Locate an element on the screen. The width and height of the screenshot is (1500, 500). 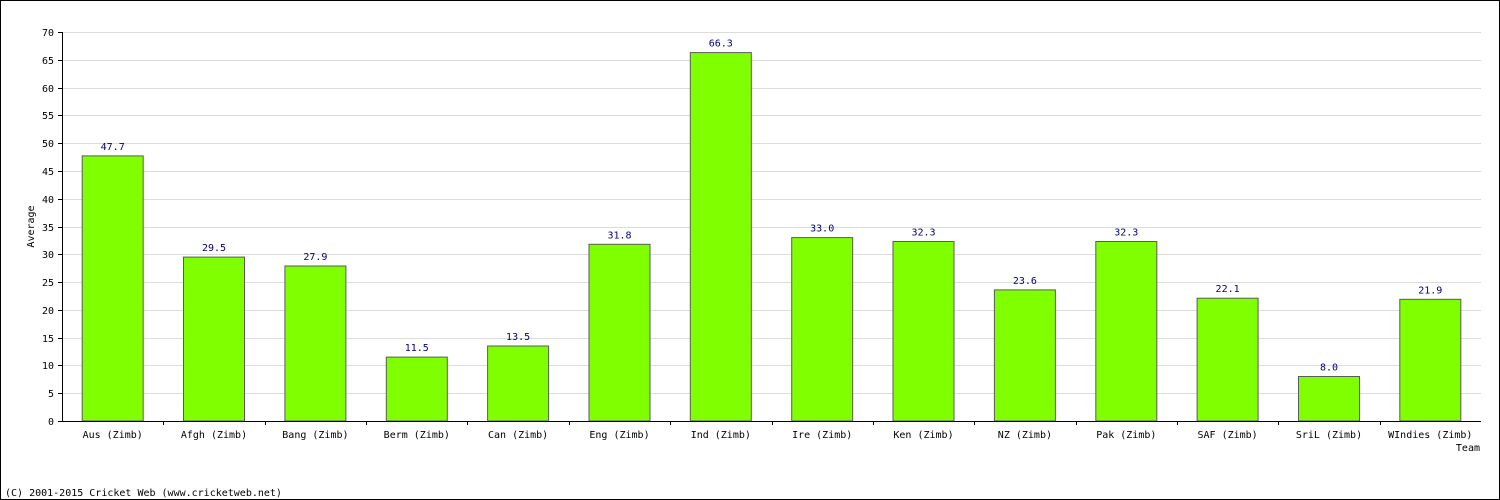
x-tick-label-6: Eng (Zimb) is located at coordinates (619, 435).